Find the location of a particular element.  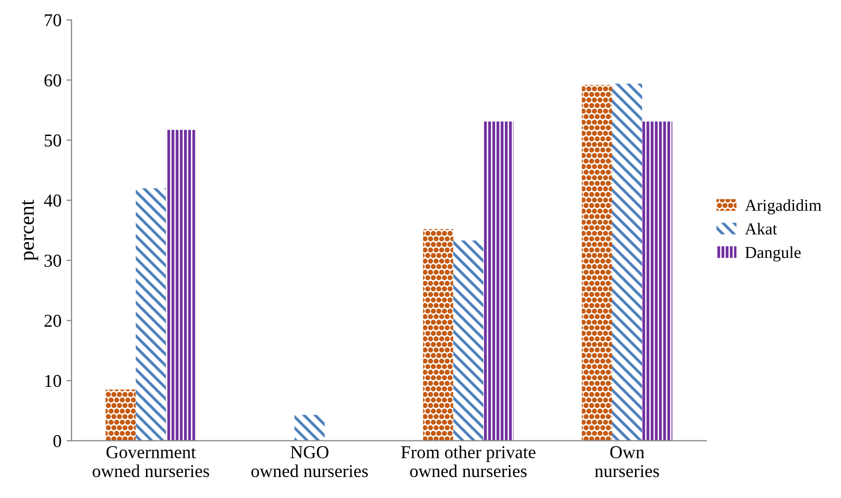

x-tick-label: From other private owned nurseries is located at coordinates (468, 462).